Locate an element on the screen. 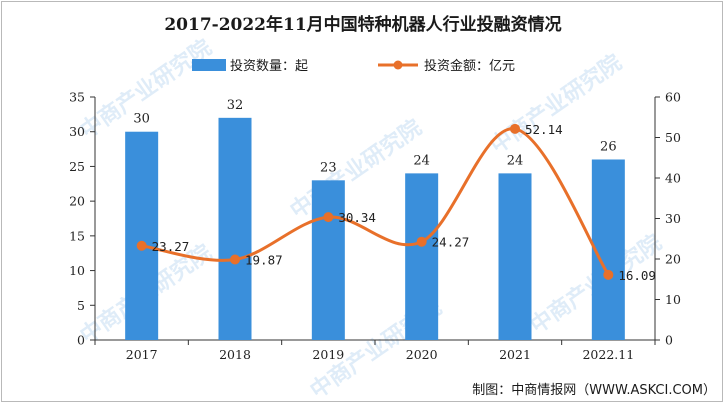 This screenshot has width=726, height=405. bar-value-label: 32 is located at coordinates (235, 105).